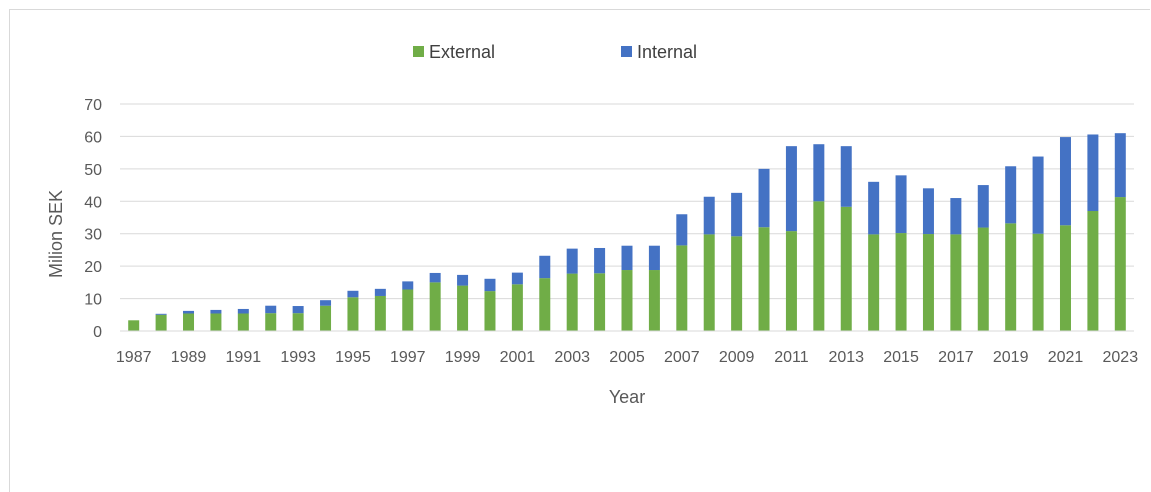 The height and width of the screenshot is (492, 1151). Describe the element at coordinates (626, 51) in the screenshot. I see `legend-swatch-internal` at that location.